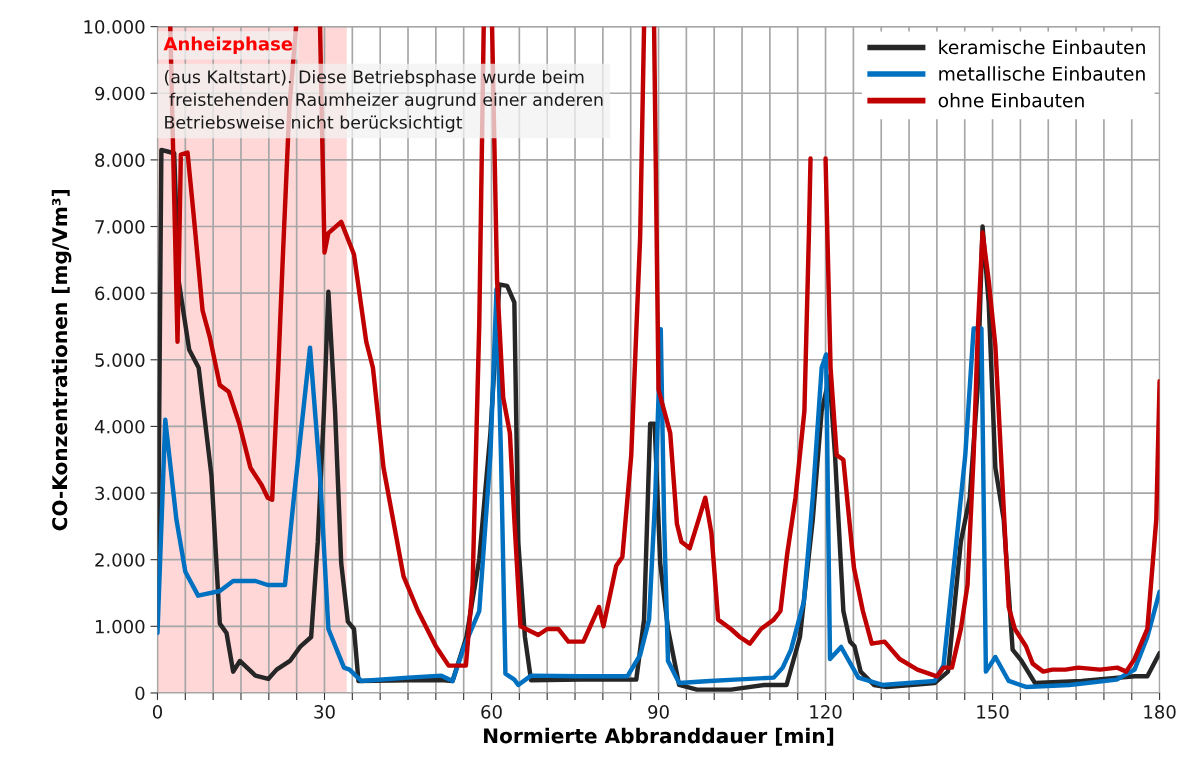 The image size is (1193, 783). What do you see at coordinates (1011, 100) in the screenshot?
I see `legend-label: ohne Einbauten` at bounding box center [1011, 100].